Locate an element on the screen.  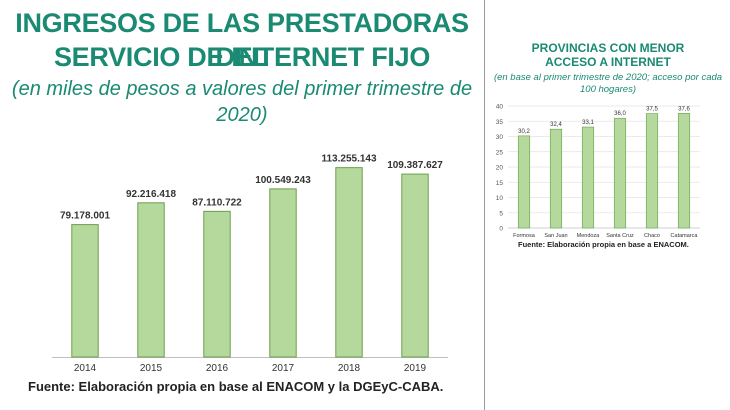
revenue-bar-2016 is located at coordinates (217, 284).